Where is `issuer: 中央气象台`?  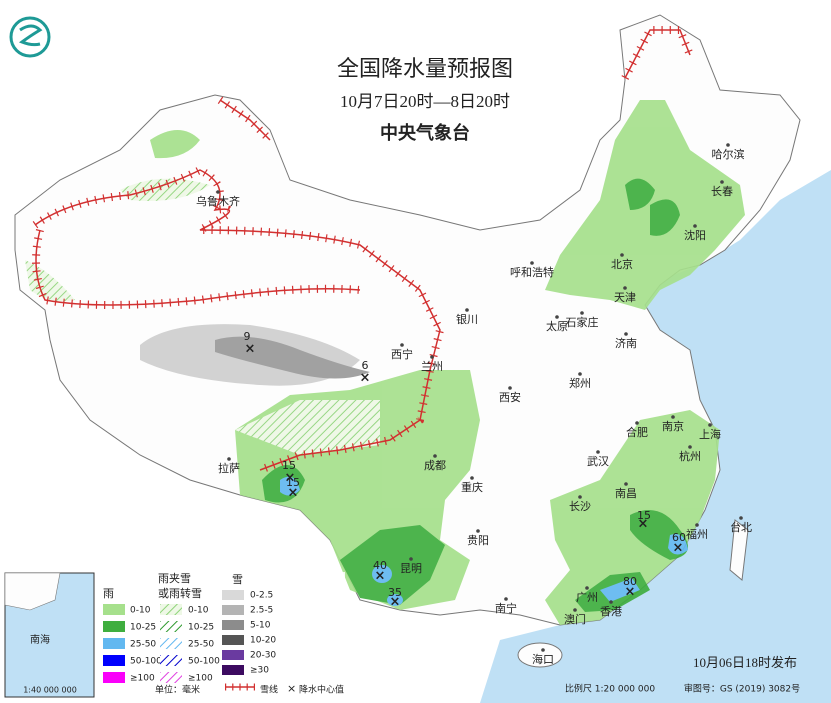 issuer: 中央气象台 is located at coordinates (425, 133).